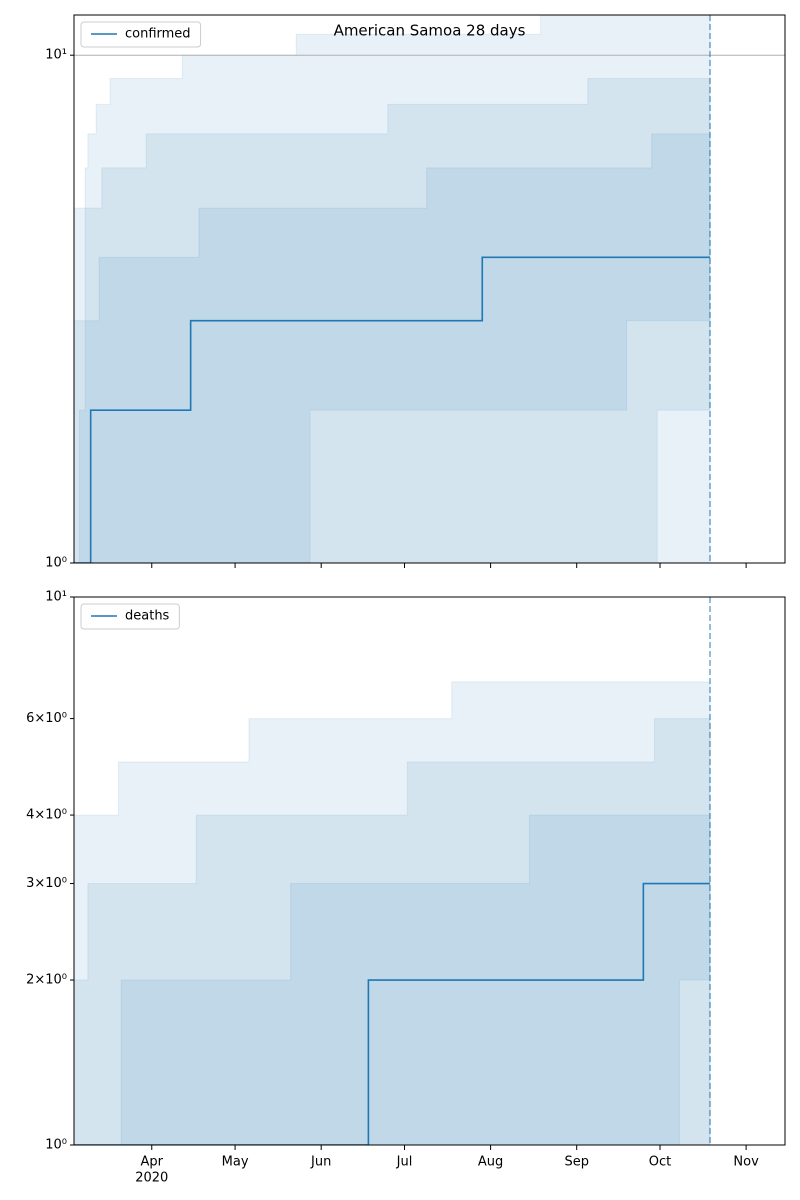 The width and height of the screenshot is (800, 1200). What do you see at coordinates (235, 1162) in the screenshot?
I see `x-tick-label: May` at bounding box center [235, 1162].